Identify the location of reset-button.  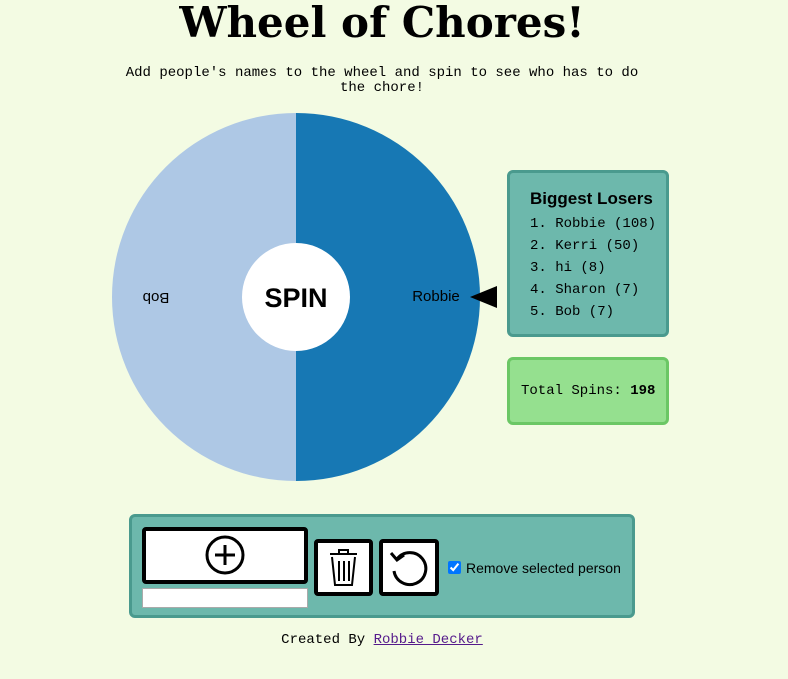
(409, 567).